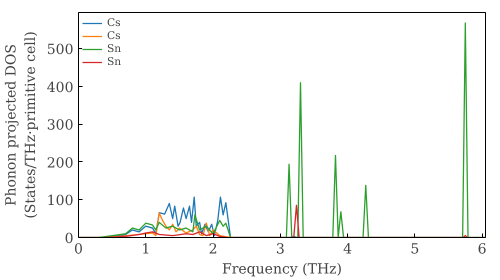  What do you see at coordinates (280, 250) in the screenshot?
I see `x-tick-label: 3` at bounding box center [280, 250].